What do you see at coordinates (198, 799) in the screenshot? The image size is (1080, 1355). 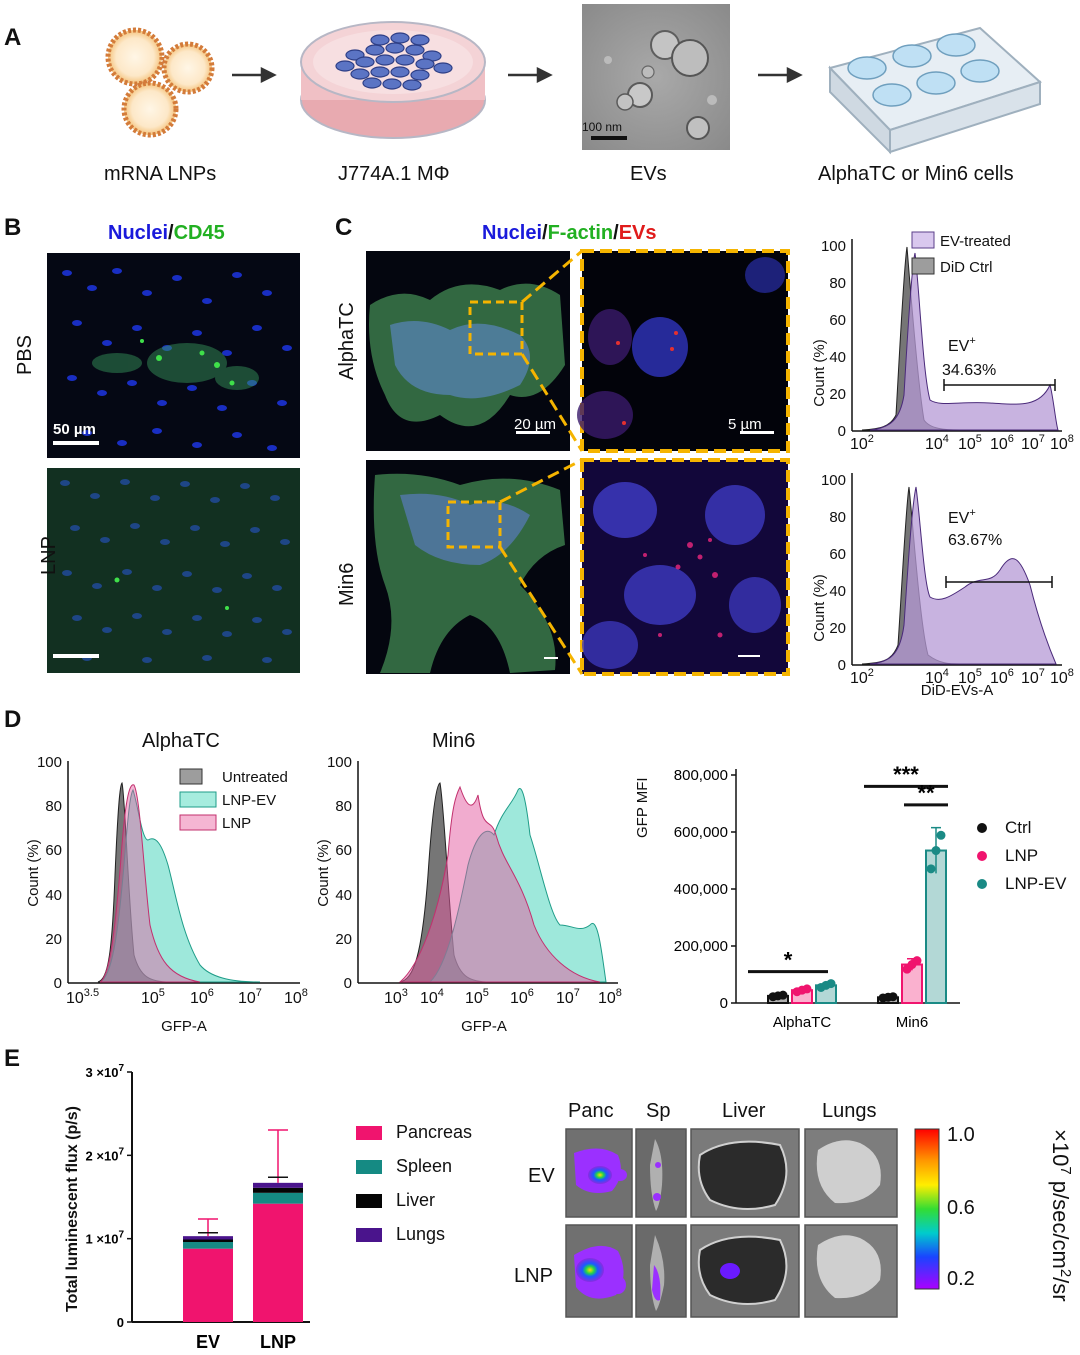 I see `legend-swatch-lnp-ev` at bounding box center [198, 799].